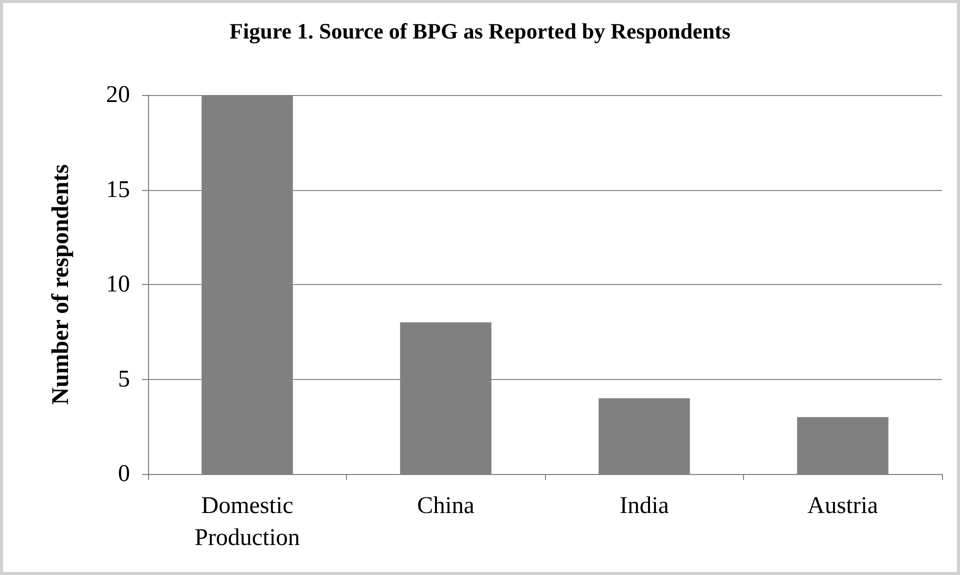 The width and height of the screenshot is (960, 575). What do you see at coordinates (446, 506) in the screenshot?
I see `x-tick-label: China` at bounding box center [446, 506].